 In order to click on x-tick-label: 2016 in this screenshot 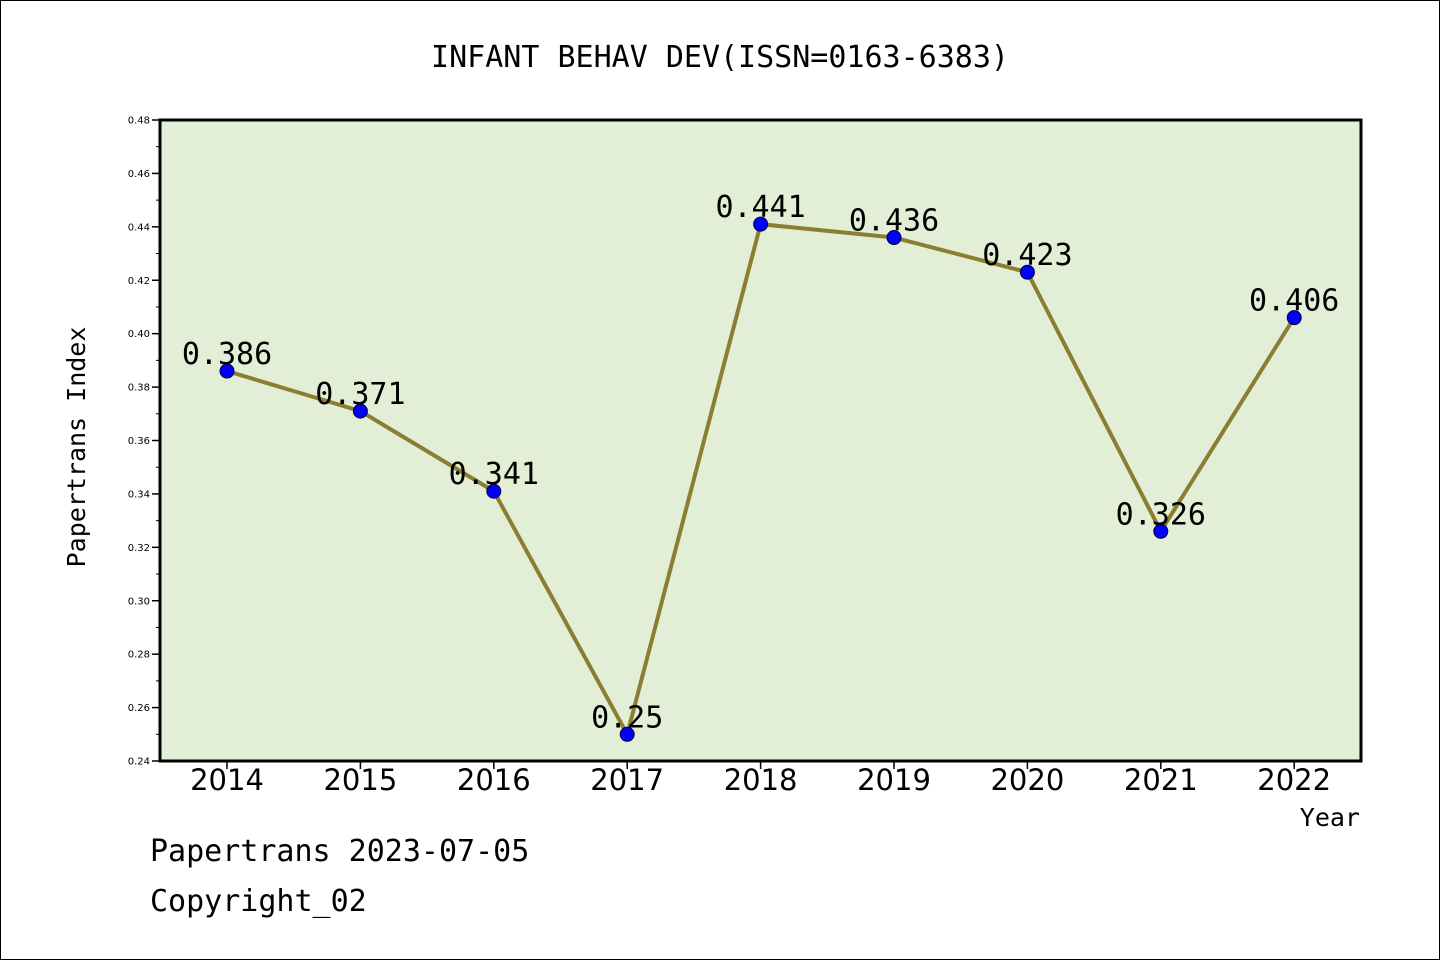, I will do `click(494, 780)`.